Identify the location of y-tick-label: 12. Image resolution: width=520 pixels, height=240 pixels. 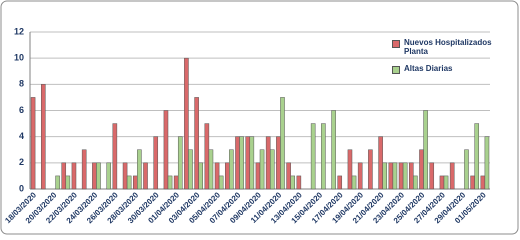
(19, 31).